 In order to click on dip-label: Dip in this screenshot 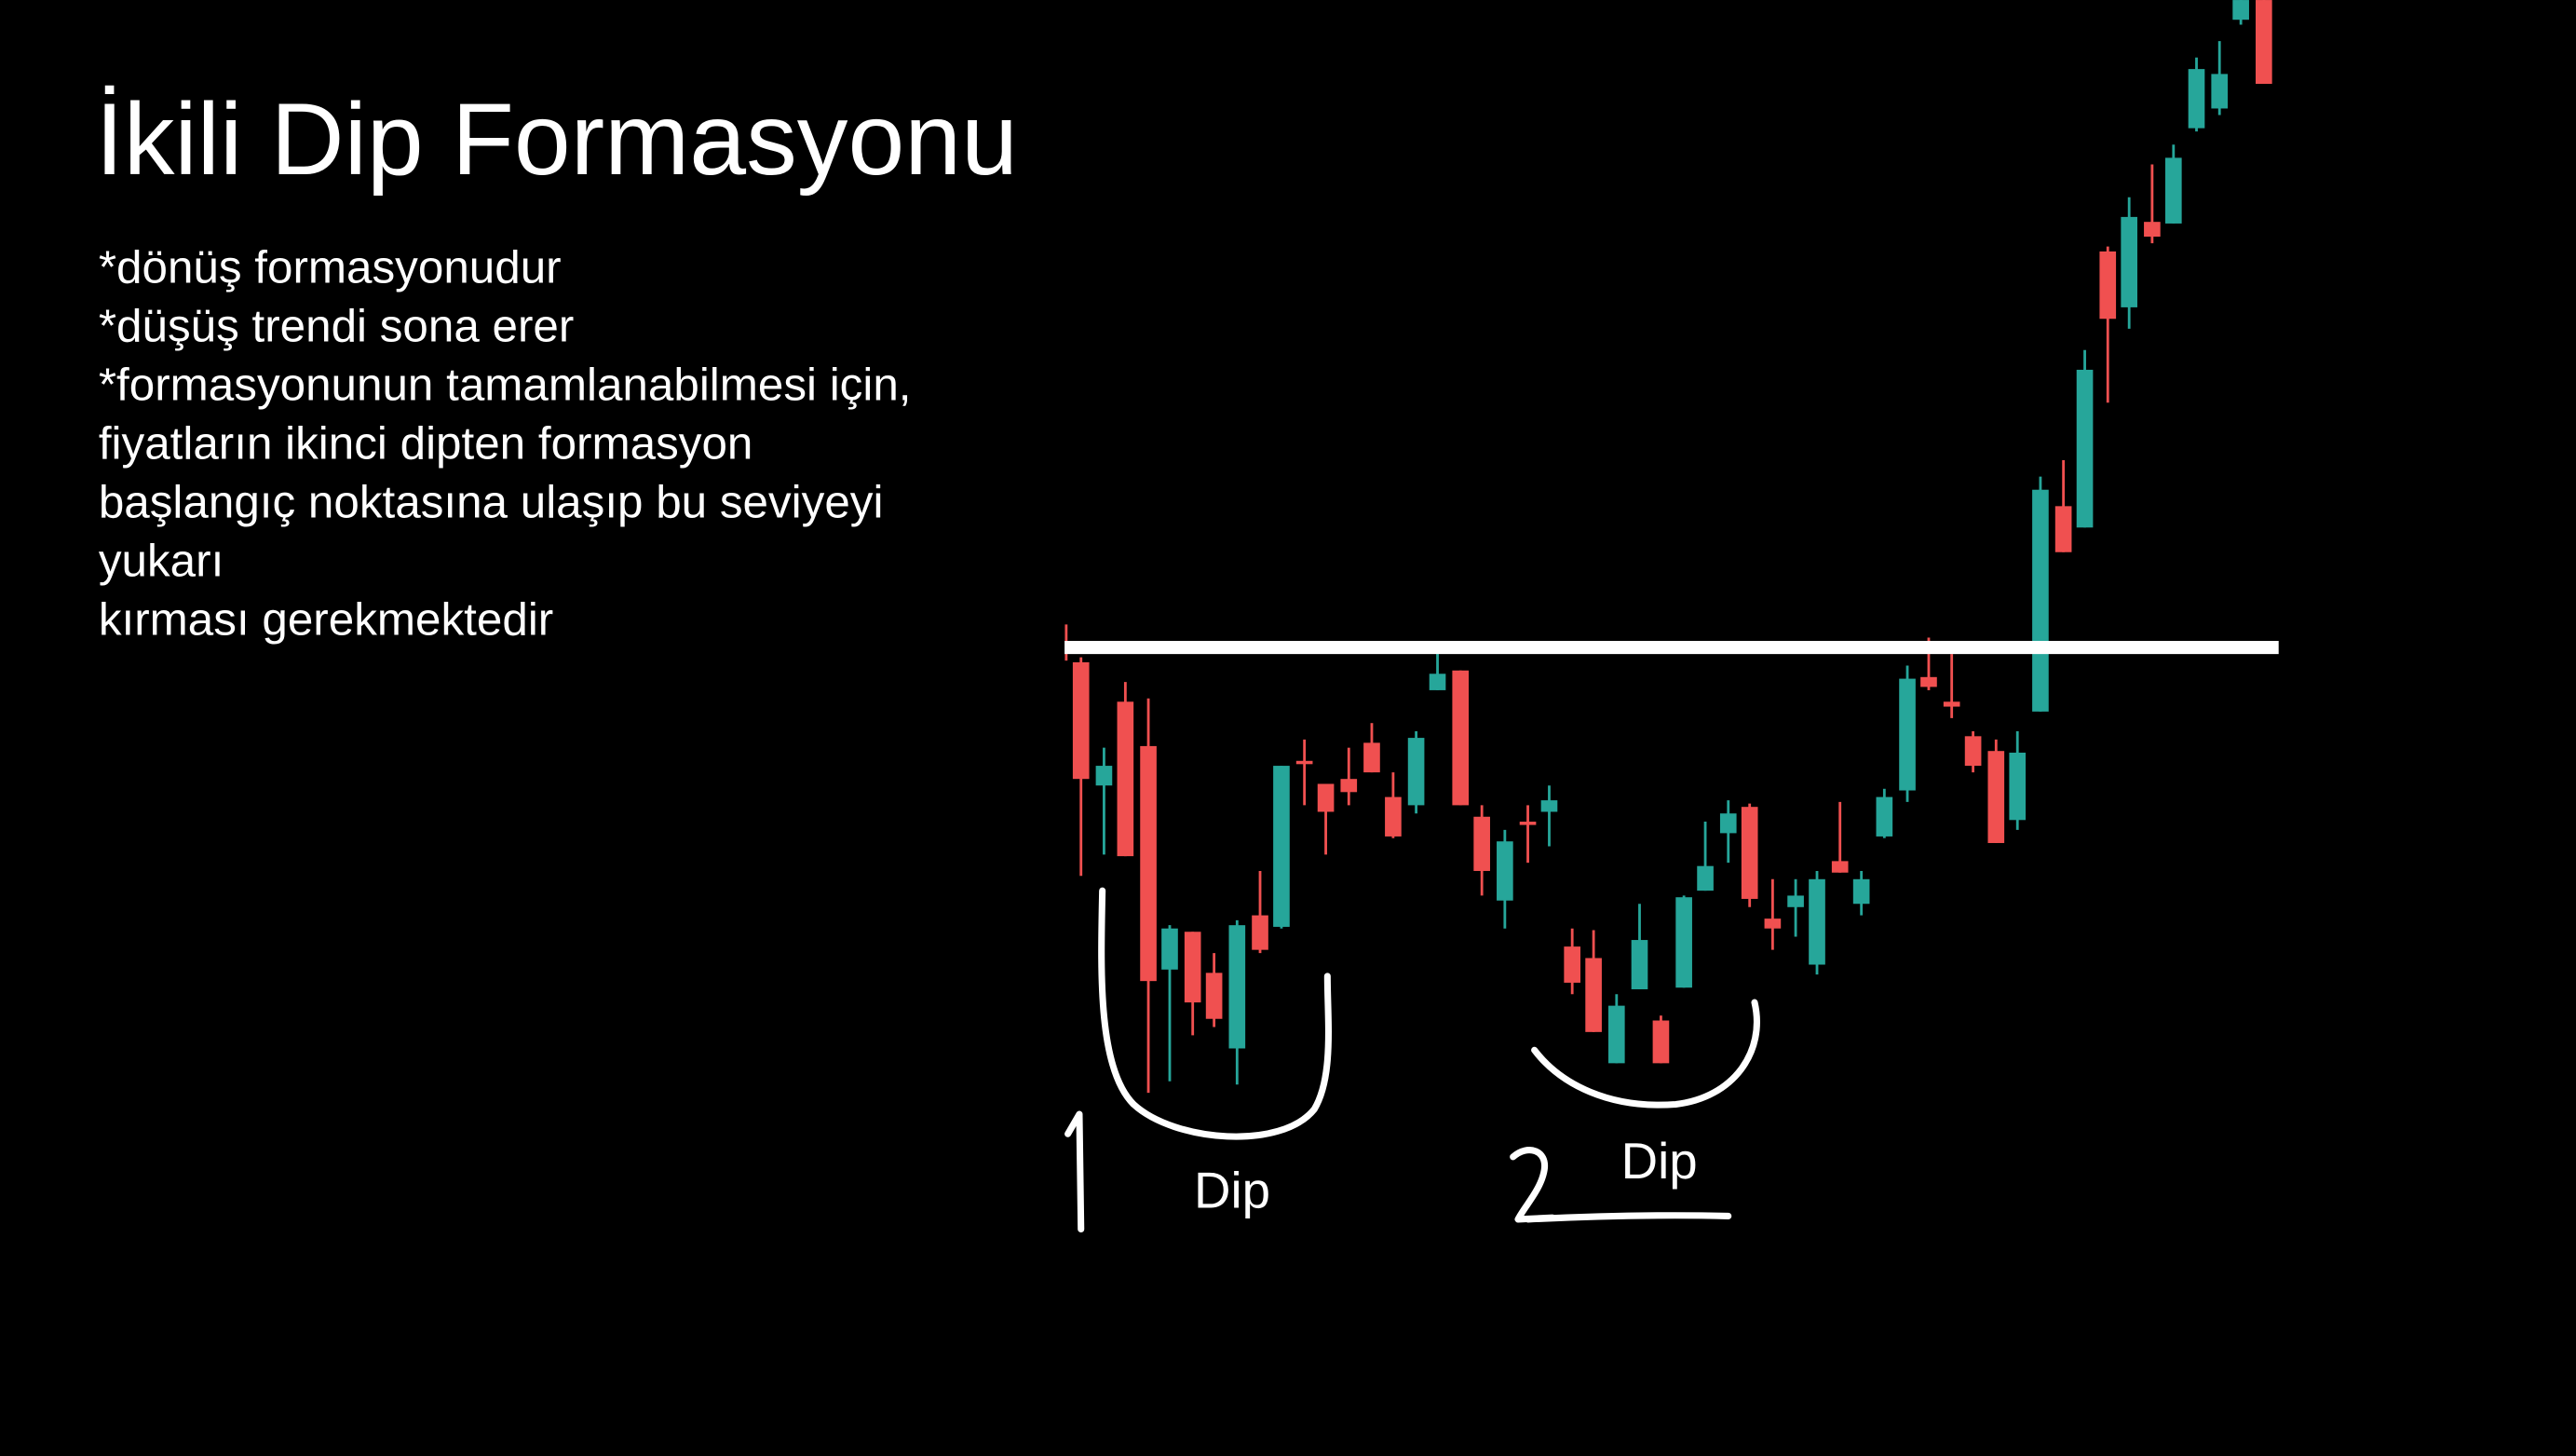, I will do `click(1659, 1161)`.